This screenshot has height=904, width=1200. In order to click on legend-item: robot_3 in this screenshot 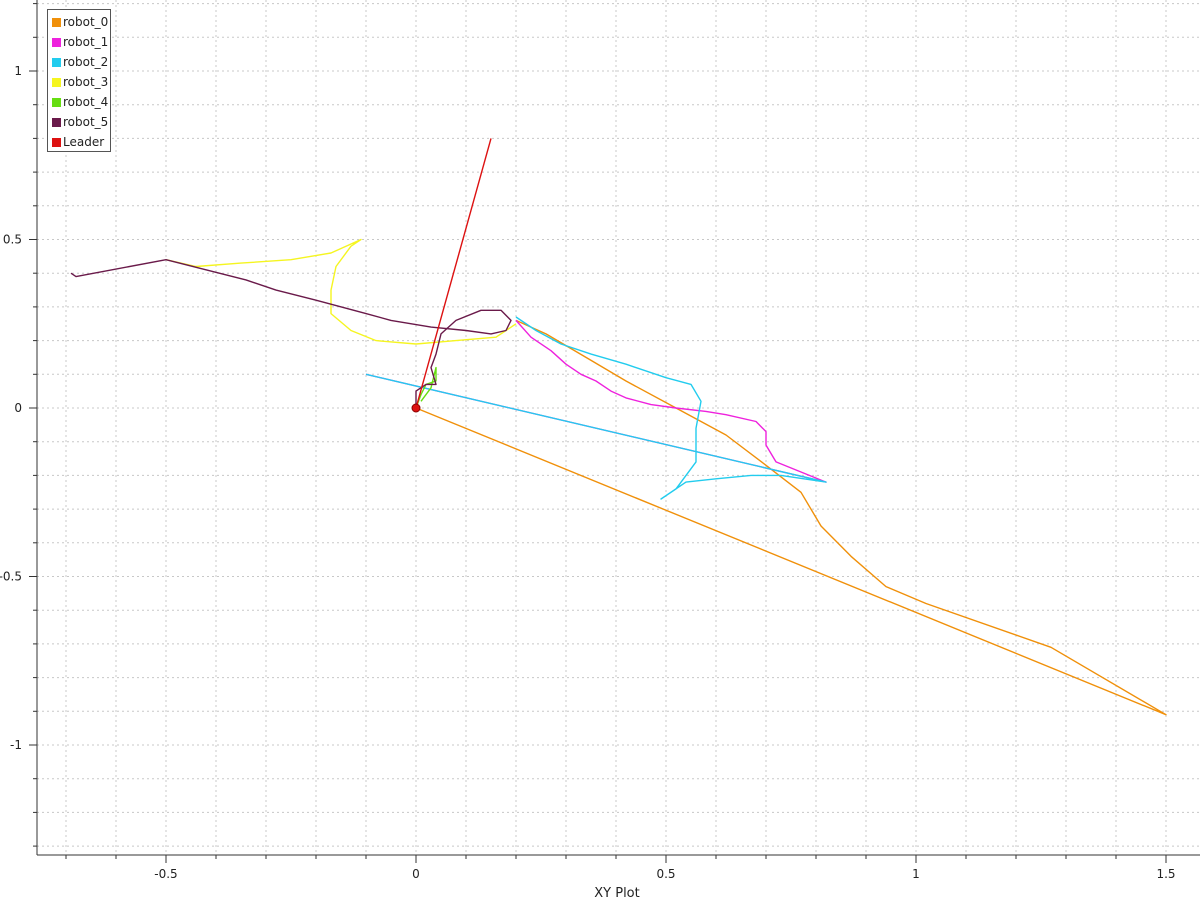, I will do `click(79, 82)`.